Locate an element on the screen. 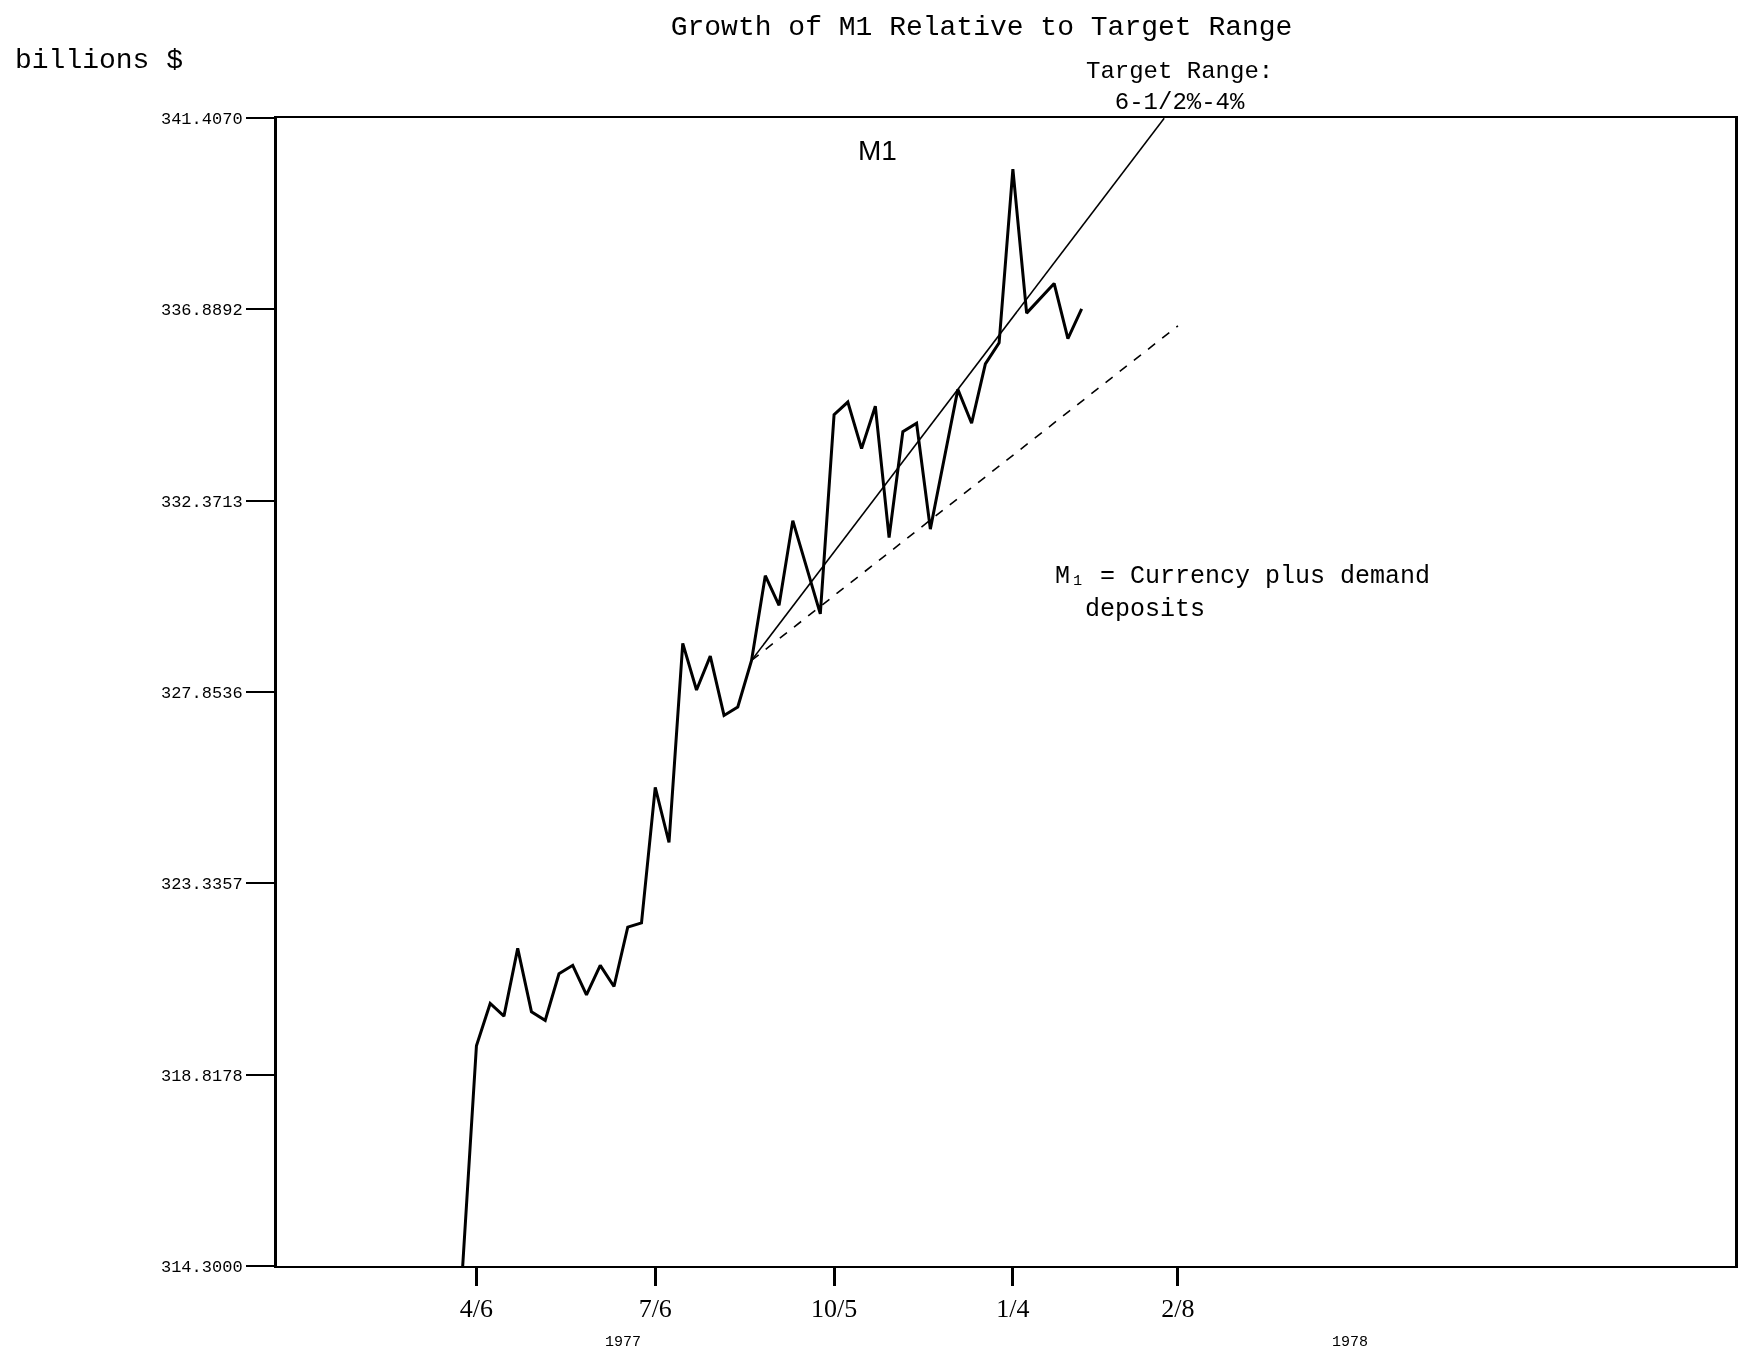 The width and height of the screenshot is (1745, 1355). annotation: M1 is located at coordinates (877, 150).